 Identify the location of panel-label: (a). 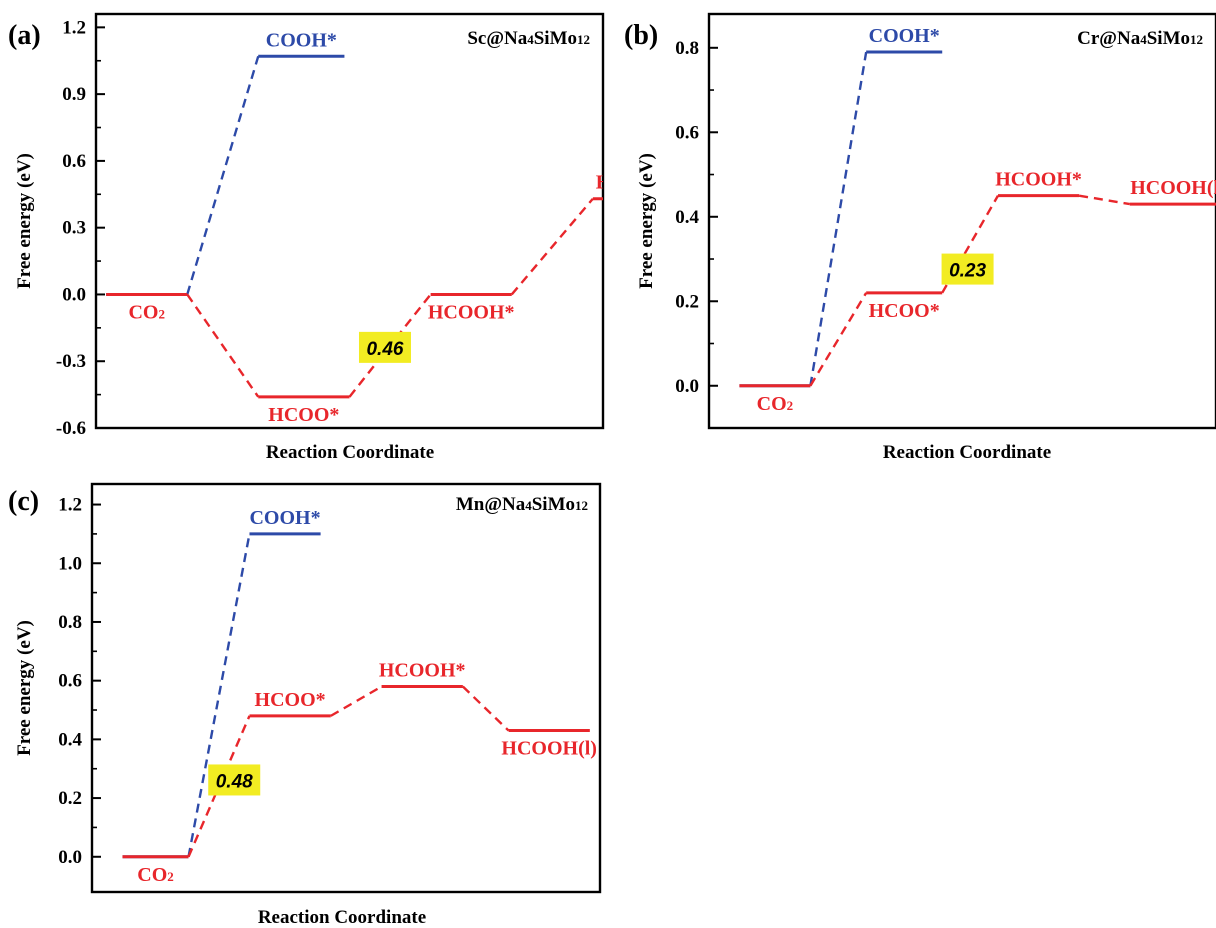
(24, 35).